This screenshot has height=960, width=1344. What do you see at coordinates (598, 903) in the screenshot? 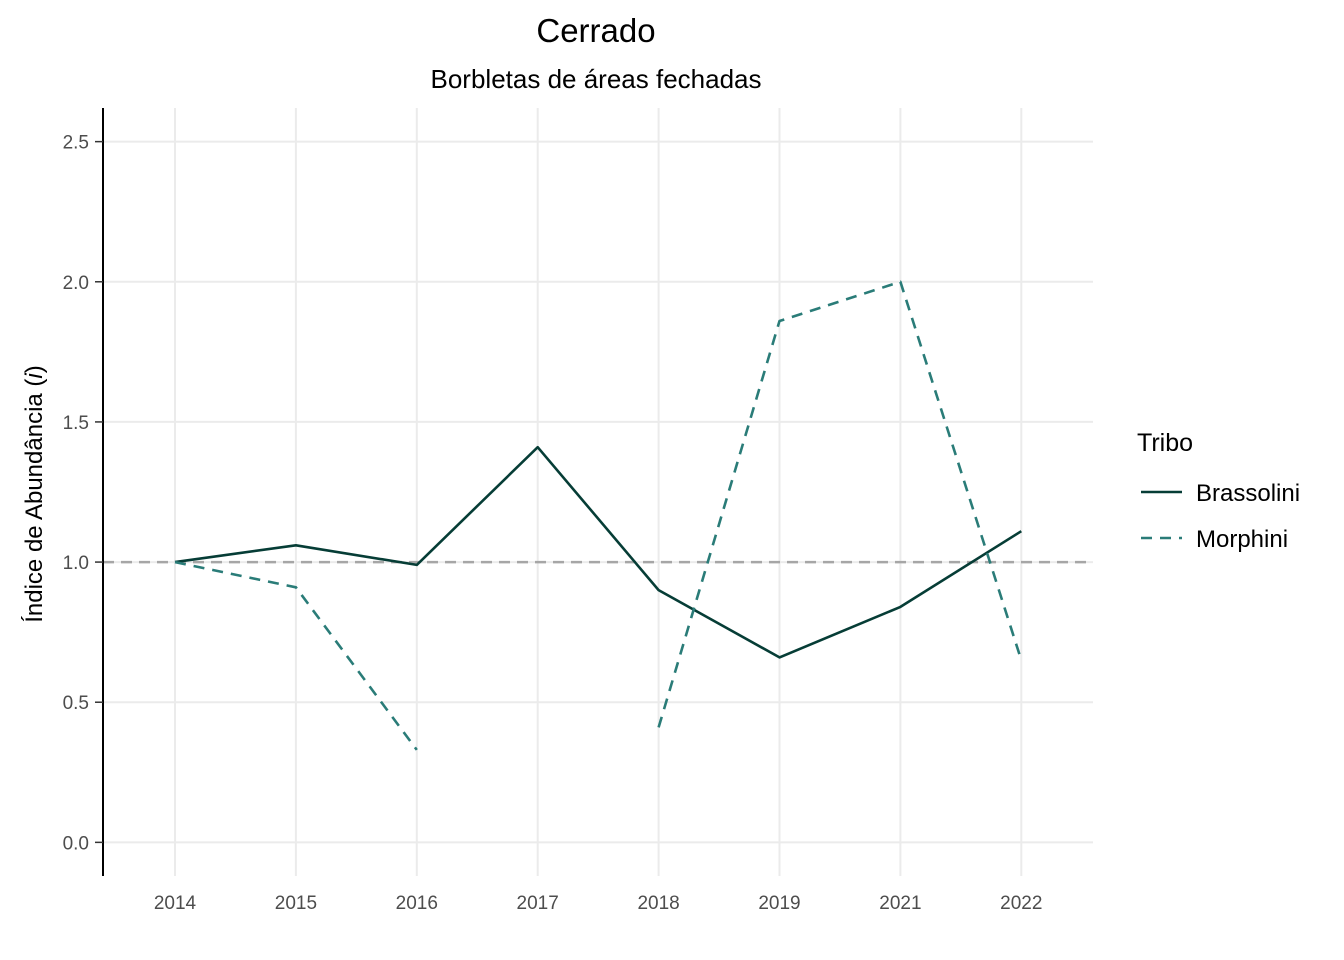
I see `x-tick-labels: 2014 2015 2016 2017 2018 2019 2021 2022` at bounding box center [598, 903].